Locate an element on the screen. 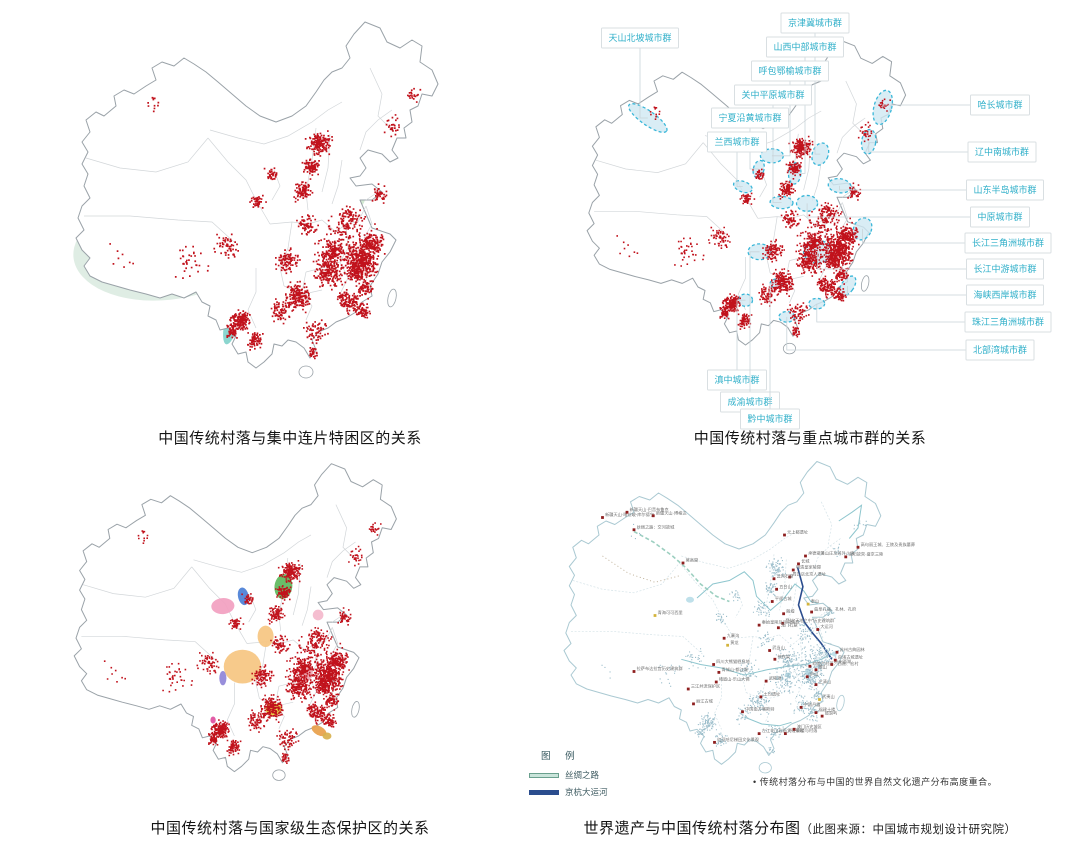  heritage-site-label: 三江并流保护区 is located at coordinates (705, 686).